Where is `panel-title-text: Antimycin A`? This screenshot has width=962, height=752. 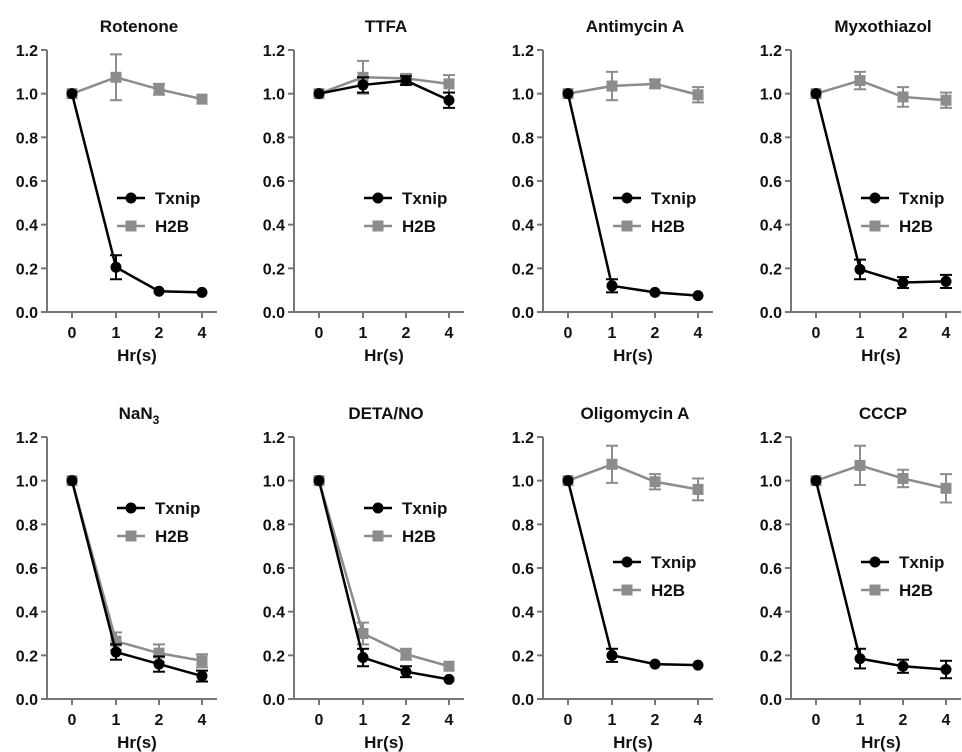
panel-title-text: Antimycin A is located at coordinates (635, 26).